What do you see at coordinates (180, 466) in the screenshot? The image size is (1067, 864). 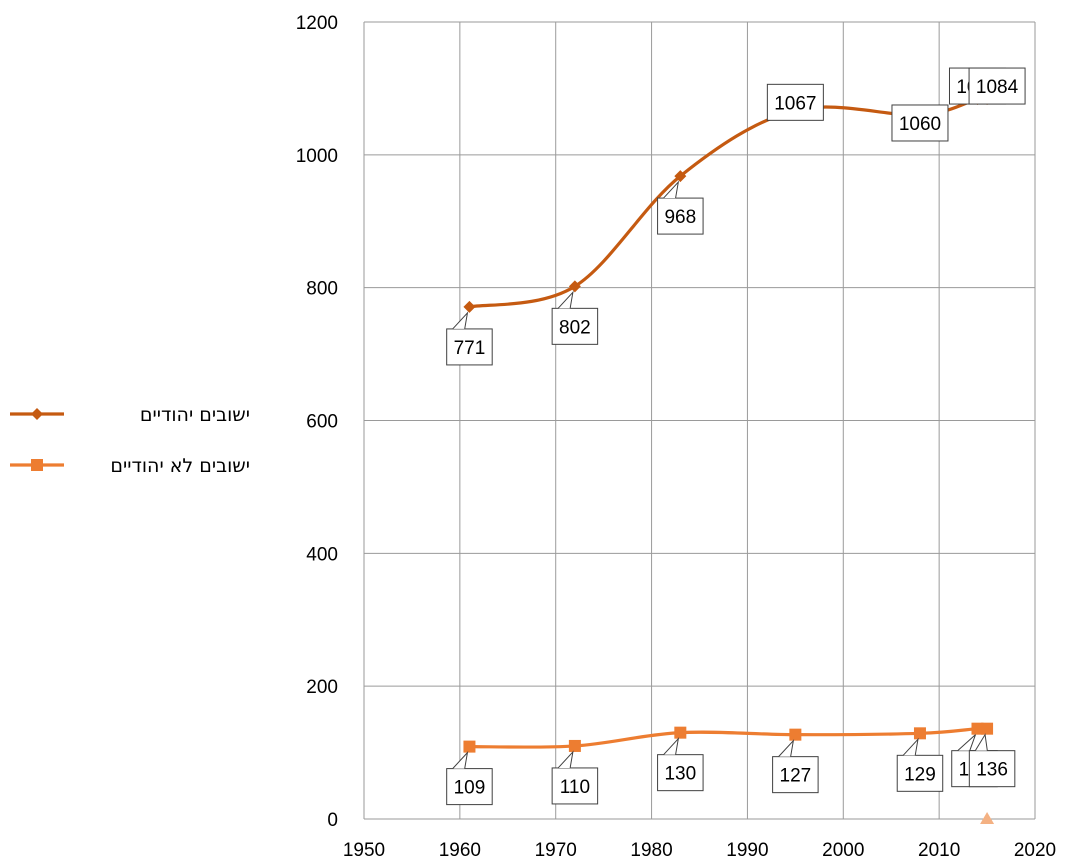 I see `legend-label: ישובים לא יהודיים` at bounding box center [180, 466].